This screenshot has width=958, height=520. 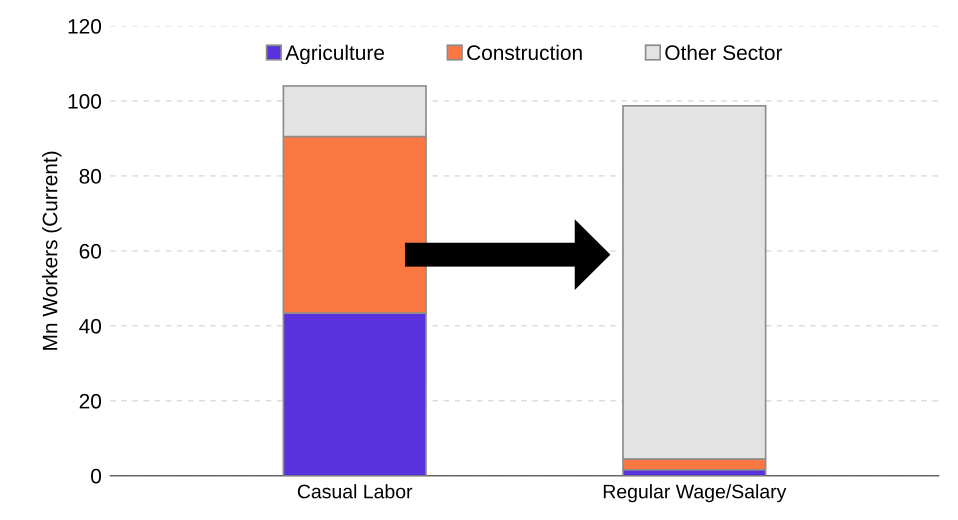 I want to click on y-tick-label: 20, so click(x=91, y=401).